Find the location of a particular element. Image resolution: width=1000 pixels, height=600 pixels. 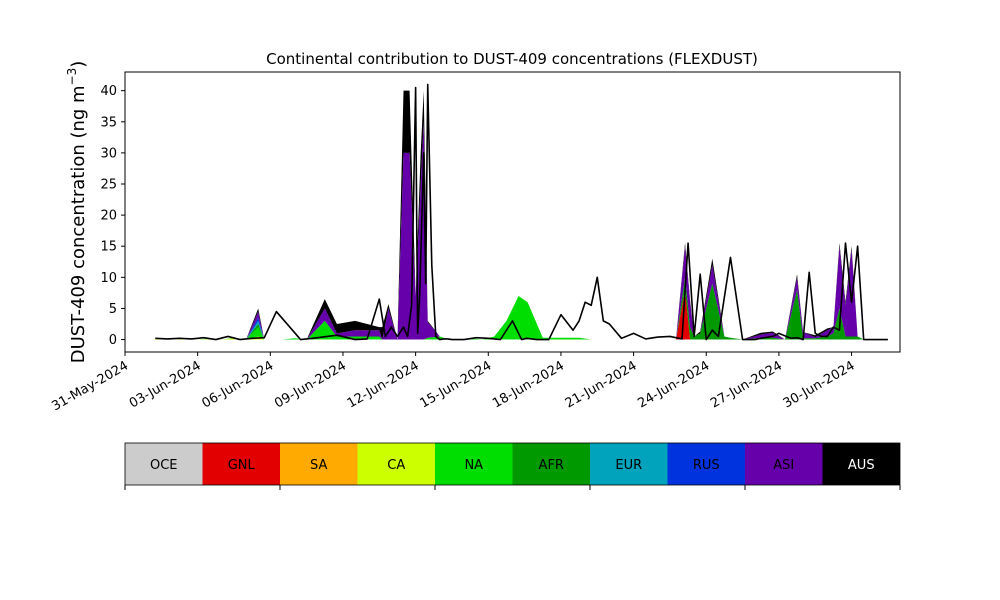

x-tick-label: 21-Jun-2024 is located at coordinates (601, 384).